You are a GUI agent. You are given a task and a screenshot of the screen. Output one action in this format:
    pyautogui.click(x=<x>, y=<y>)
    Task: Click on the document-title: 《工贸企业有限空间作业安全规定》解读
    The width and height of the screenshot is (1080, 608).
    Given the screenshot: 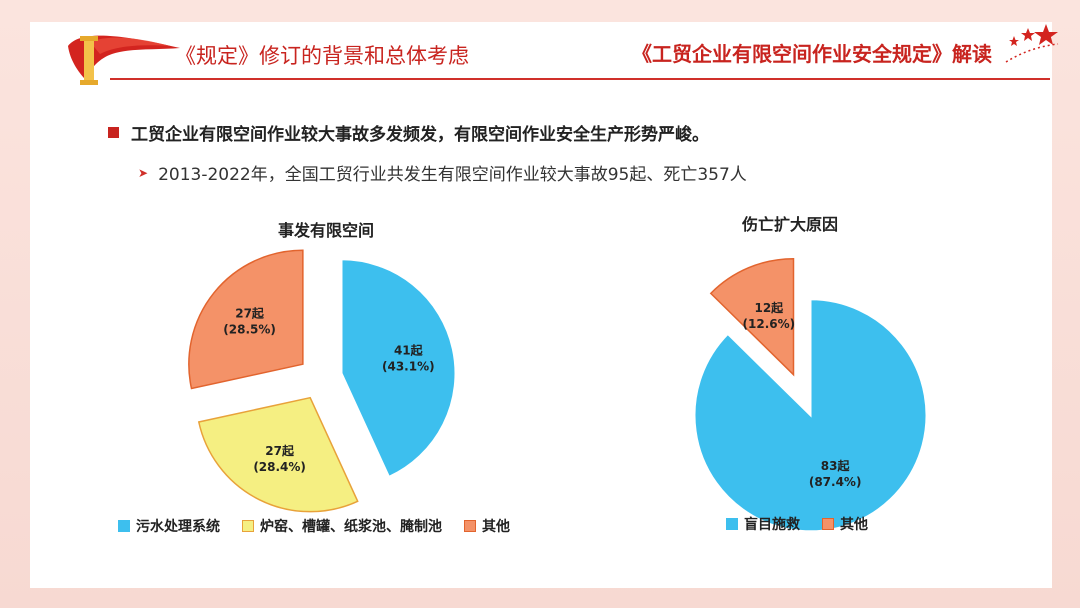 What is the action you would take?
    pyautogui.click(x=812, y=54)
    